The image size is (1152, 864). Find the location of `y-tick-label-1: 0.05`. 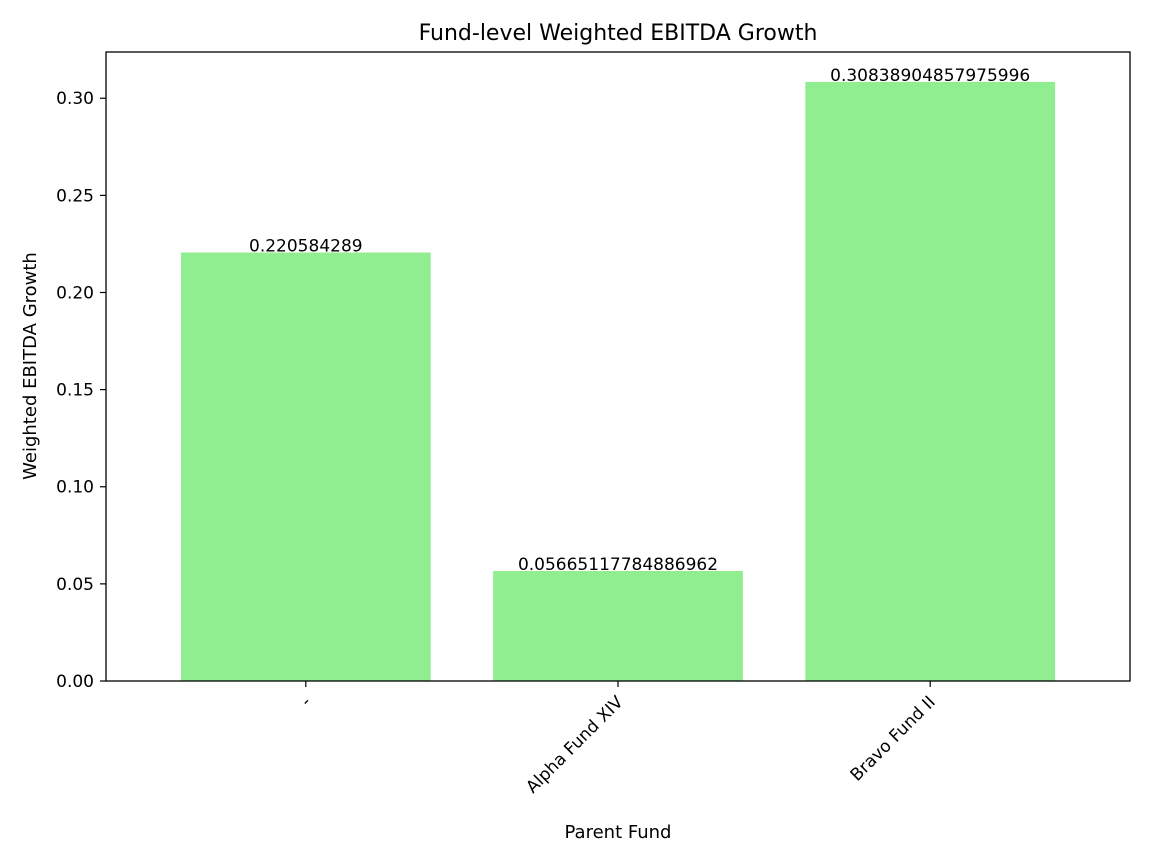

y-tick-label-1: 0.05 is located at coordinates (75, 585).